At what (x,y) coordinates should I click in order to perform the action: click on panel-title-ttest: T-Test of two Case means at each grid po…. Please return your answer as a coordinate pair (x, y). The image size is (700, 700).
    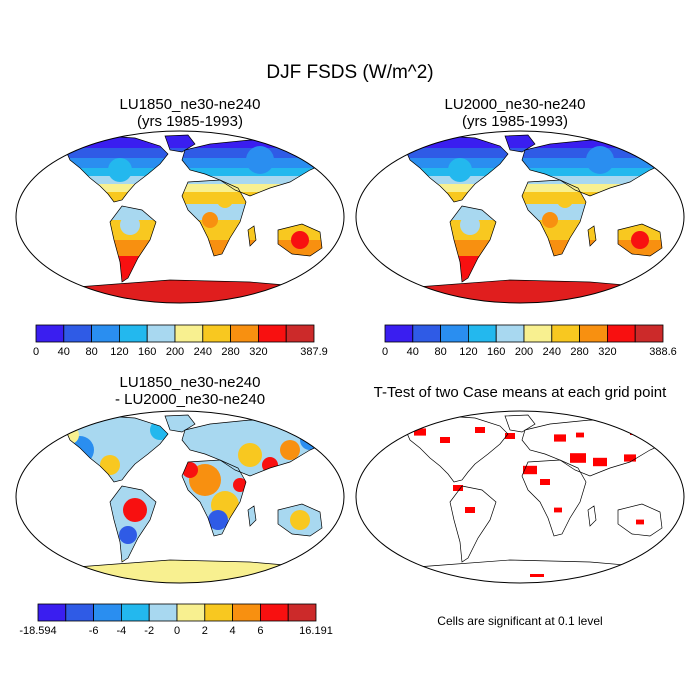
    Looking at the image, I should click on (520, 392).